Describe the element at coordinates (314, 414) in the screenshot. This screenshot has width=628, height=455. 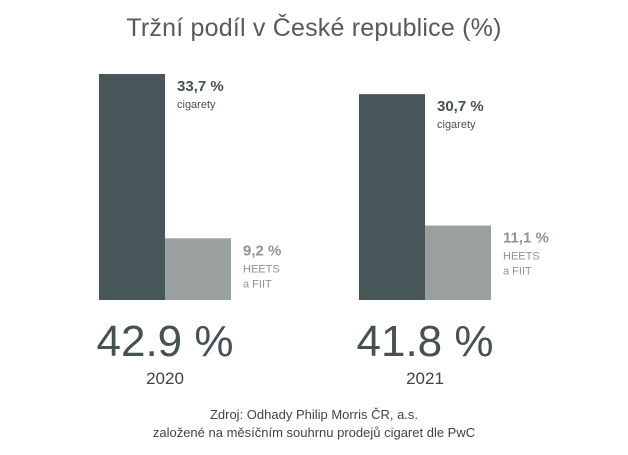
I see `source-line-1: Zdroj: Odhady Philip Morris ČR, a.s.` at that location.